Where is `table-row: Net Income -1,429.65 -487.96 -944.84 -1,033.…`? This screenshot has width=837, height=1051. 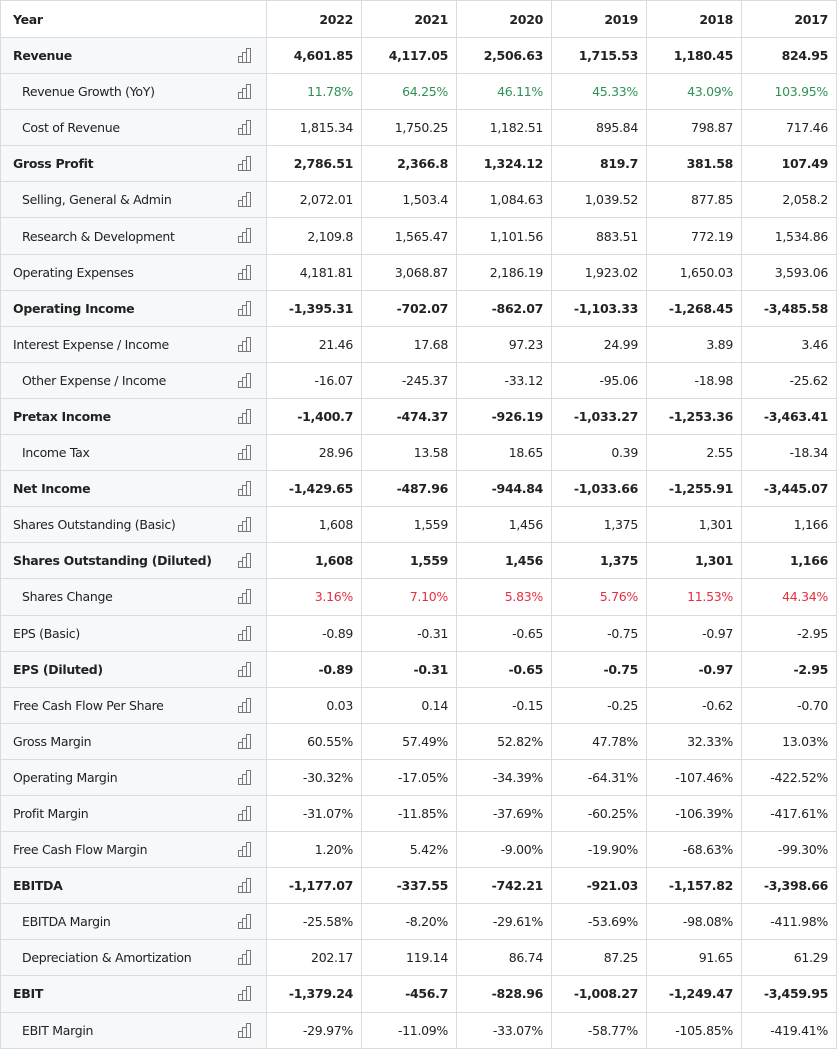 table-row: Net Income -1,429.65 -487.96 -944.84 -1,033.… is located at coordinates (418, 489).